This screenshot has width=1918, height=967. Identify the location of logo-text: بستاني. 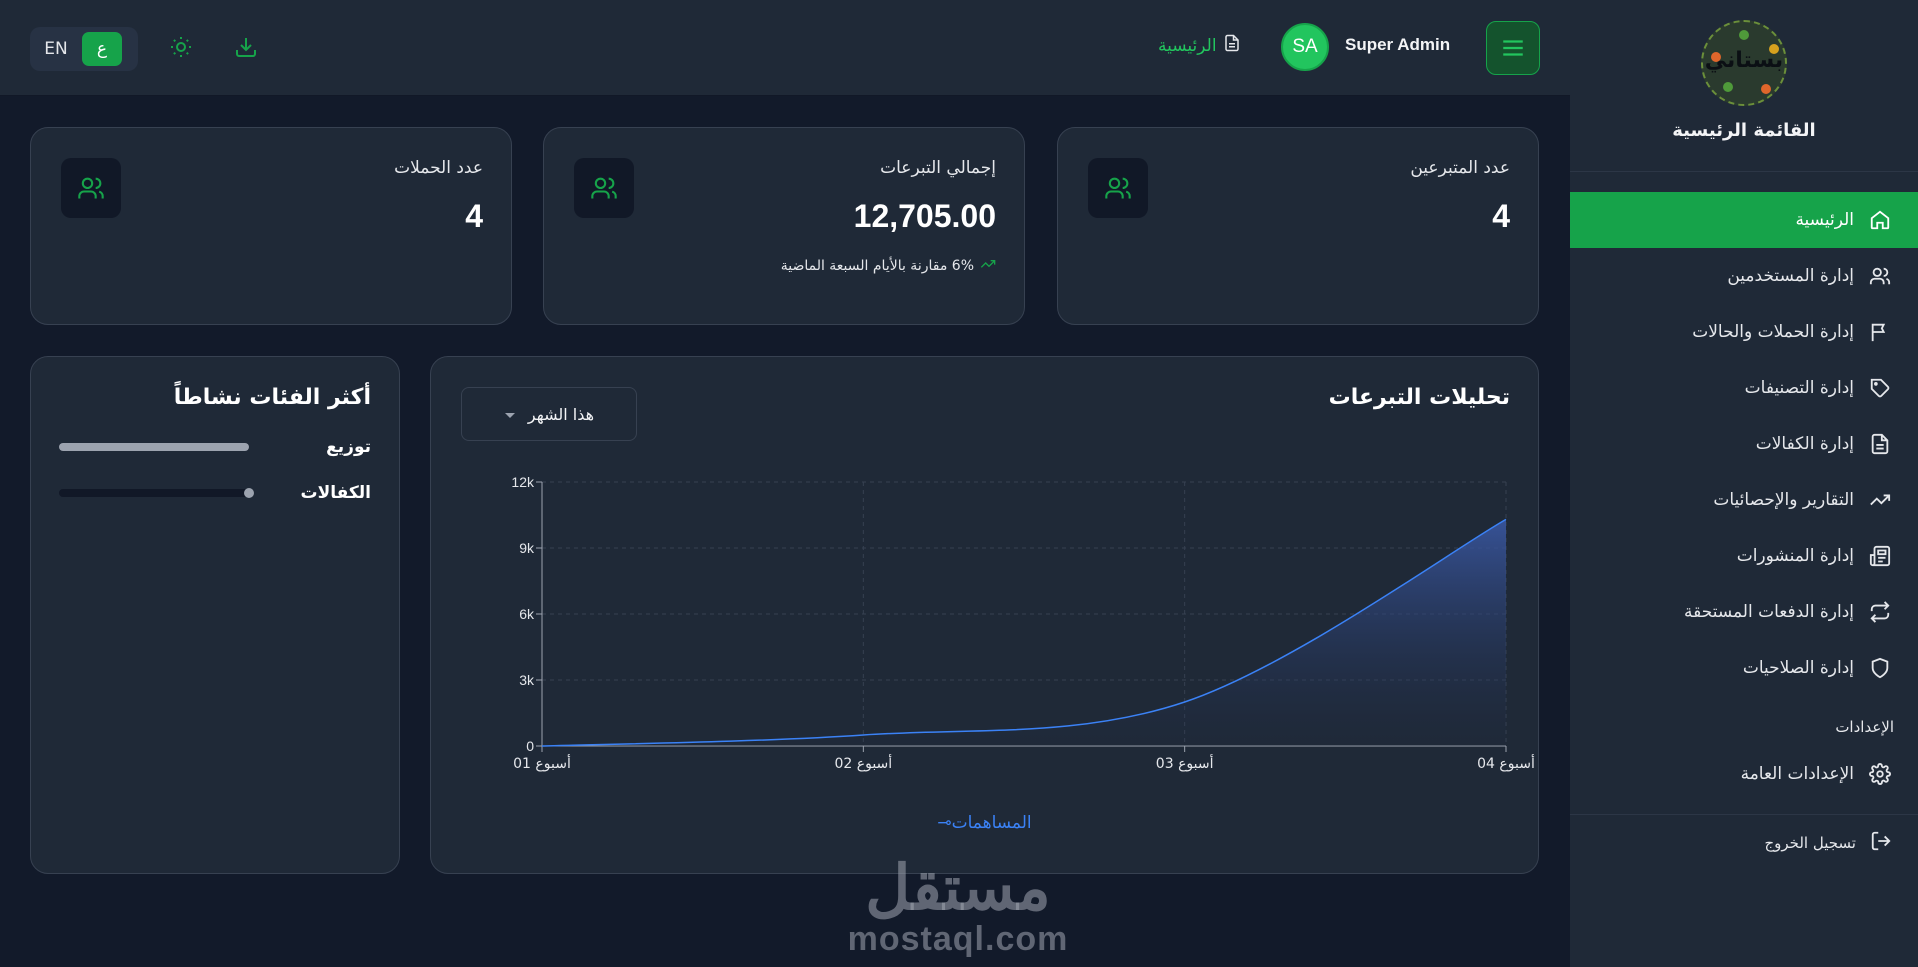
(1744, 60).